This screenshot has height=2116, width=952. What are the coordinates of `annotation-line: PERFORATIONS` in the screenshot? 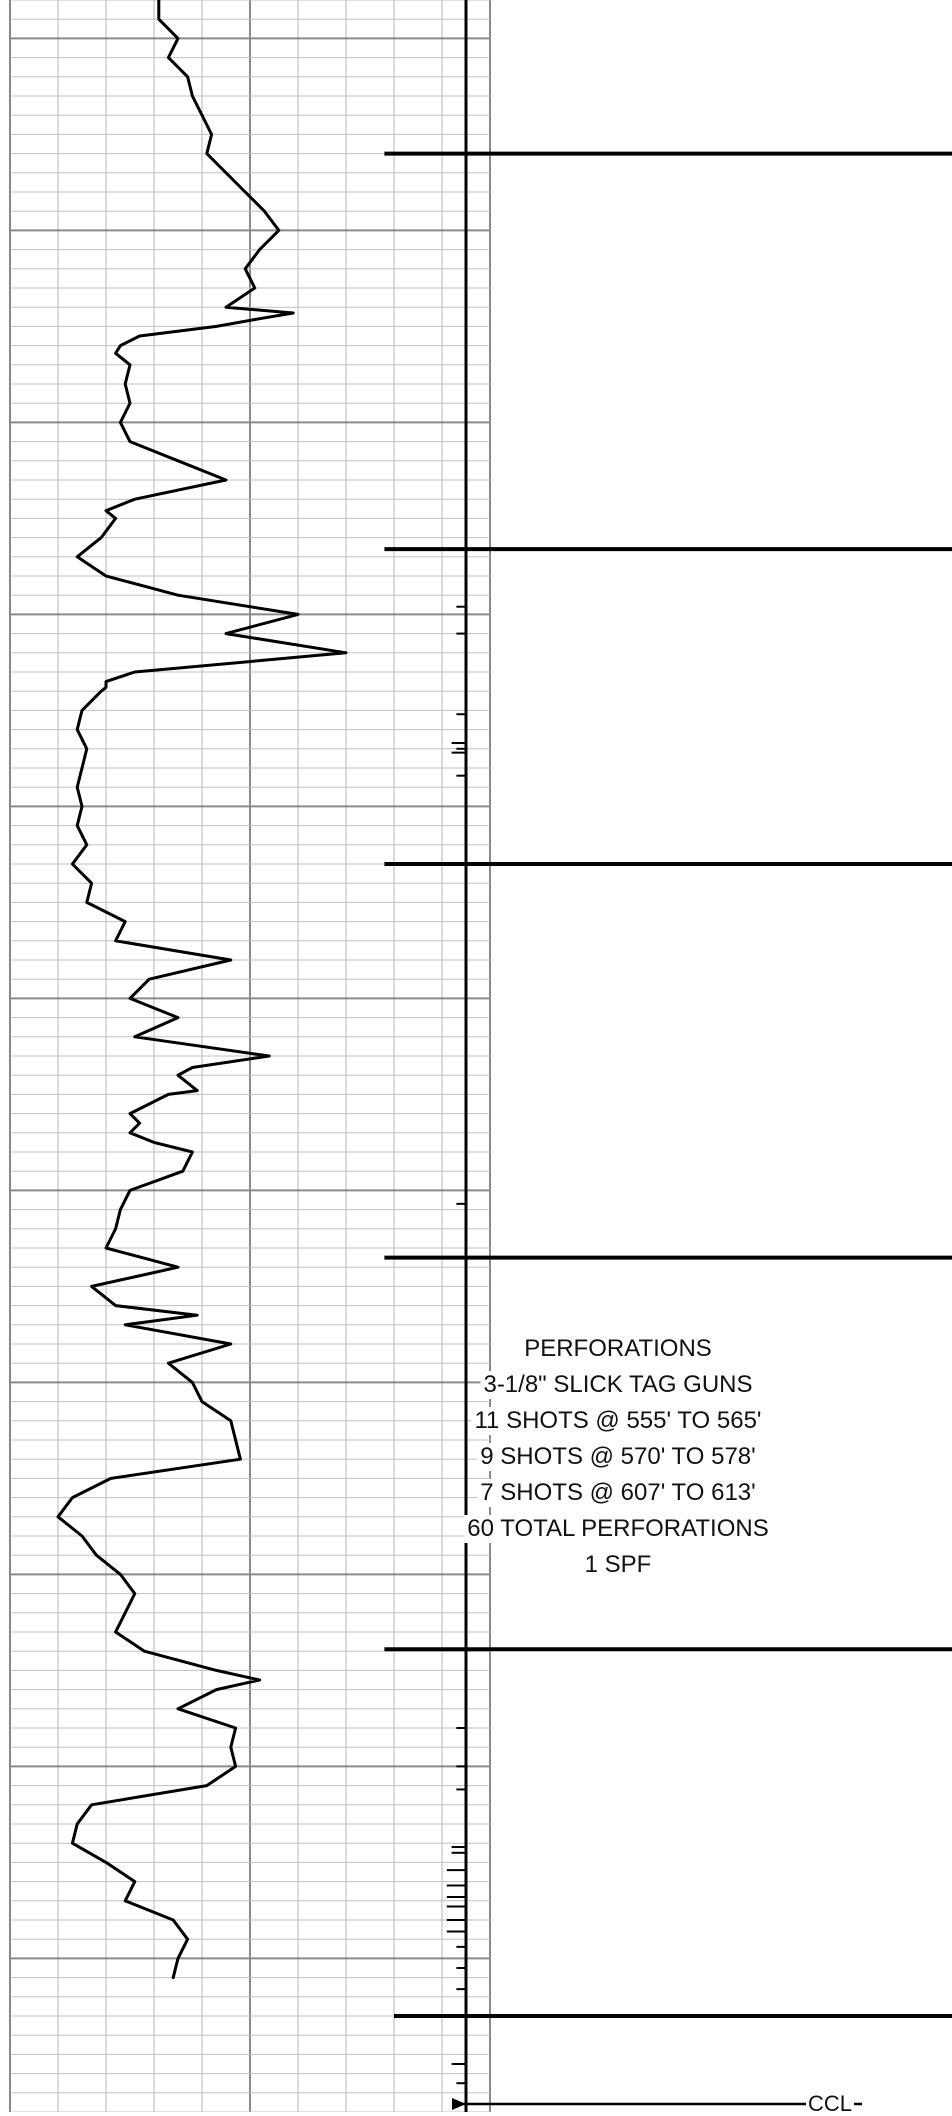 It's located at (618, 1349).